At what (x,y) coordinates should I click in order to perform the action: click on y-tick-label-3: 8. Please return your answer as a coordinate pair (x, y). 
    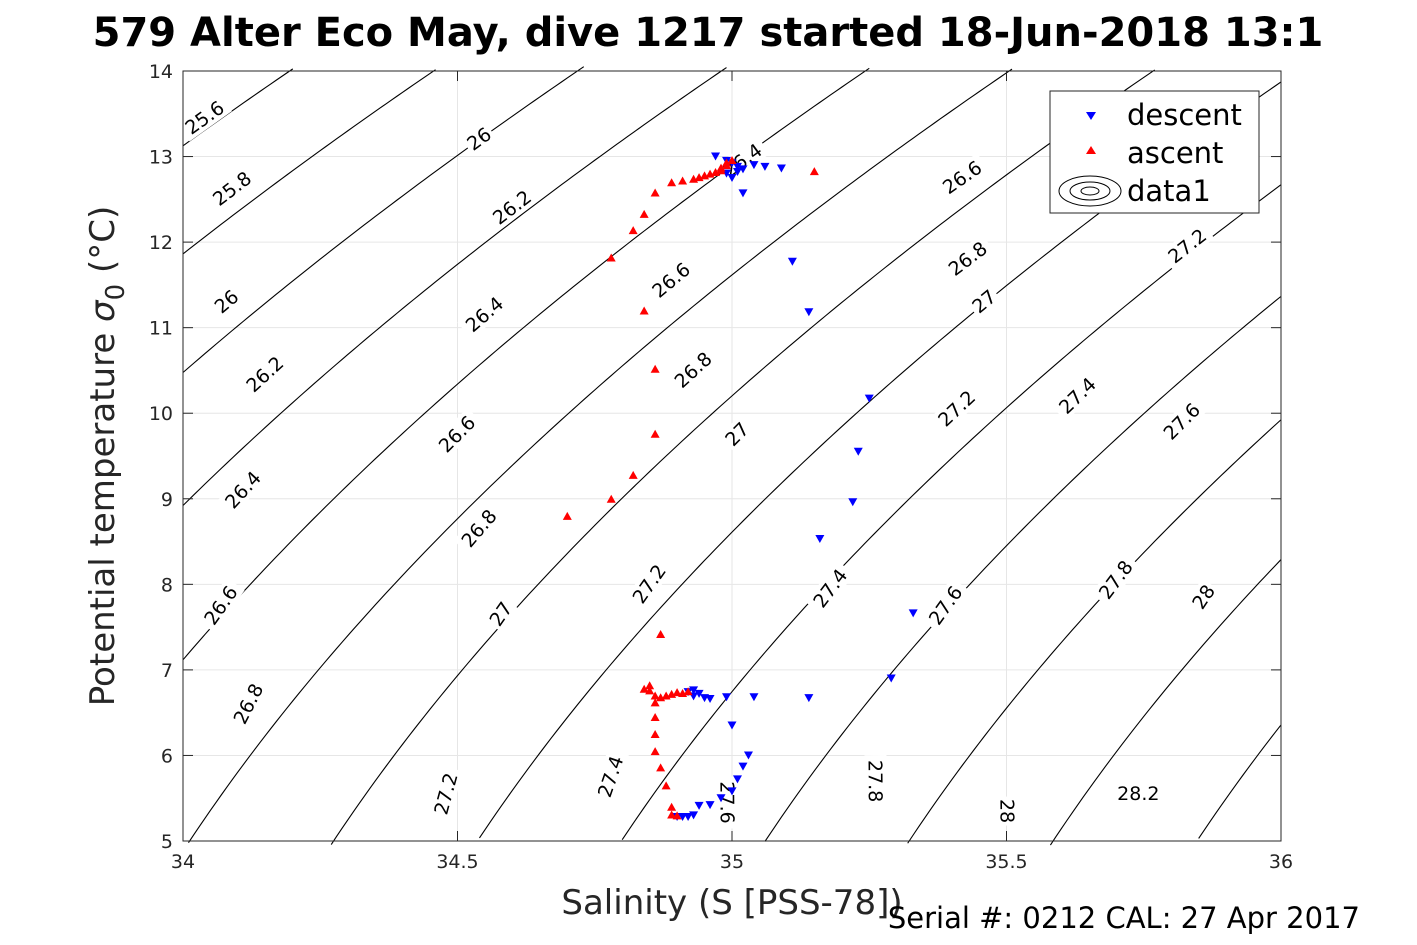
    Looking at the image, I should click on (167, 585).